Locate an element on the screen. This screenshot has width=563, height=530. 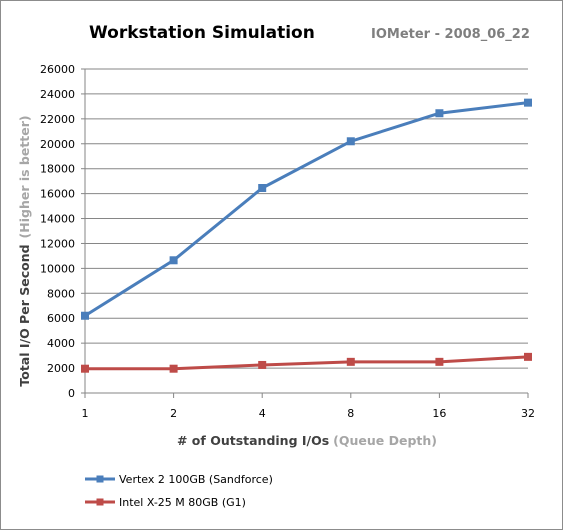
y-axis-note: (Higher is better) is located at coordinates (24, 176).